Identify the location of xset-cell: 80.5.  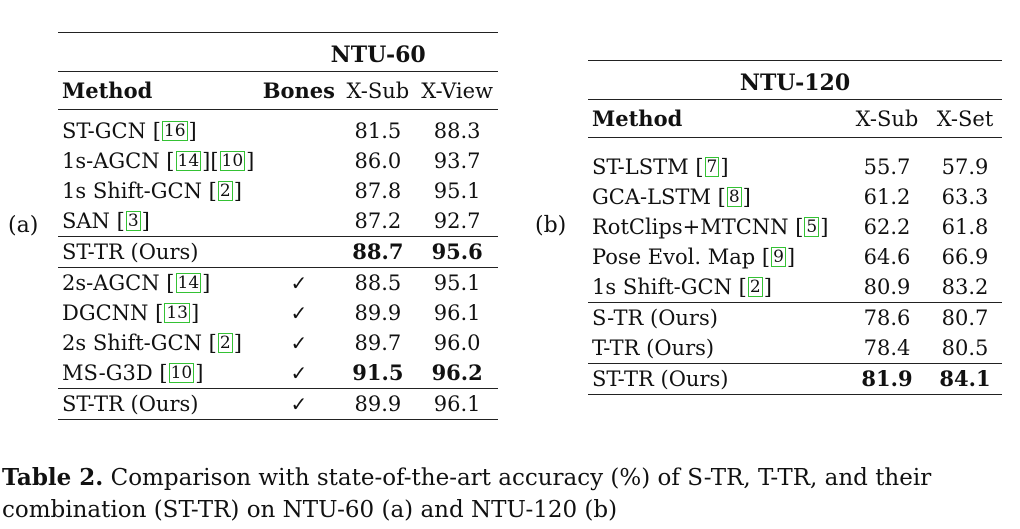
(965, 348).